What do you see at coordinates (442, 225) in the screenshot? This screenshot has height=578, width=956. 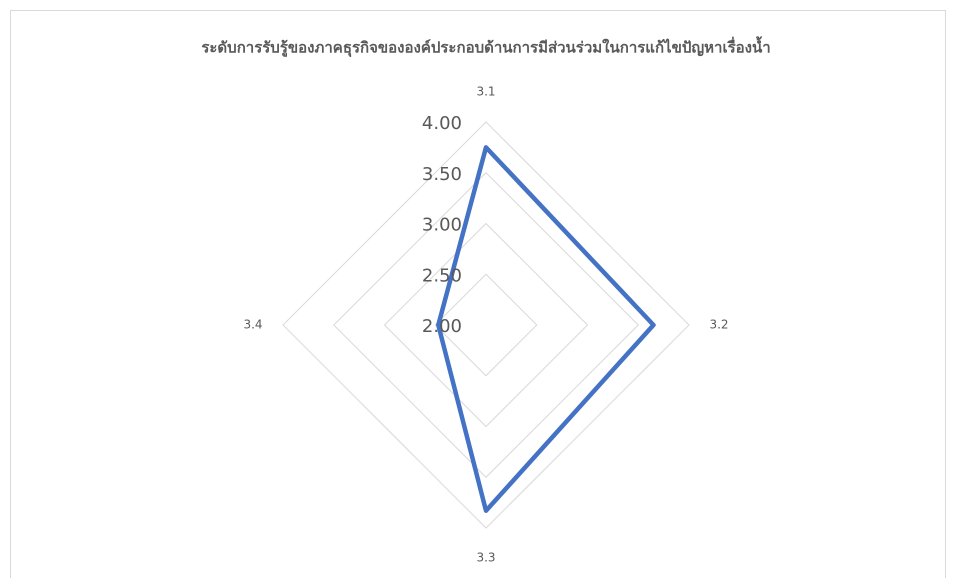 I see `r-tick-label: 3.00` at bounding box center [442, 225].